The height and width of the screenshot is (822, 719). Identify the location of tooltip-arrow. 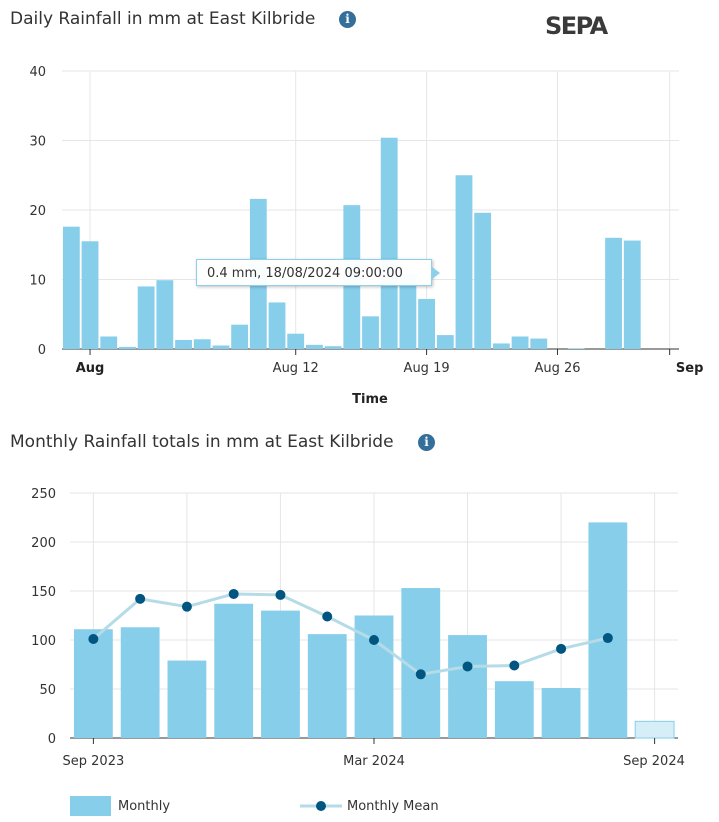
(435, 273).